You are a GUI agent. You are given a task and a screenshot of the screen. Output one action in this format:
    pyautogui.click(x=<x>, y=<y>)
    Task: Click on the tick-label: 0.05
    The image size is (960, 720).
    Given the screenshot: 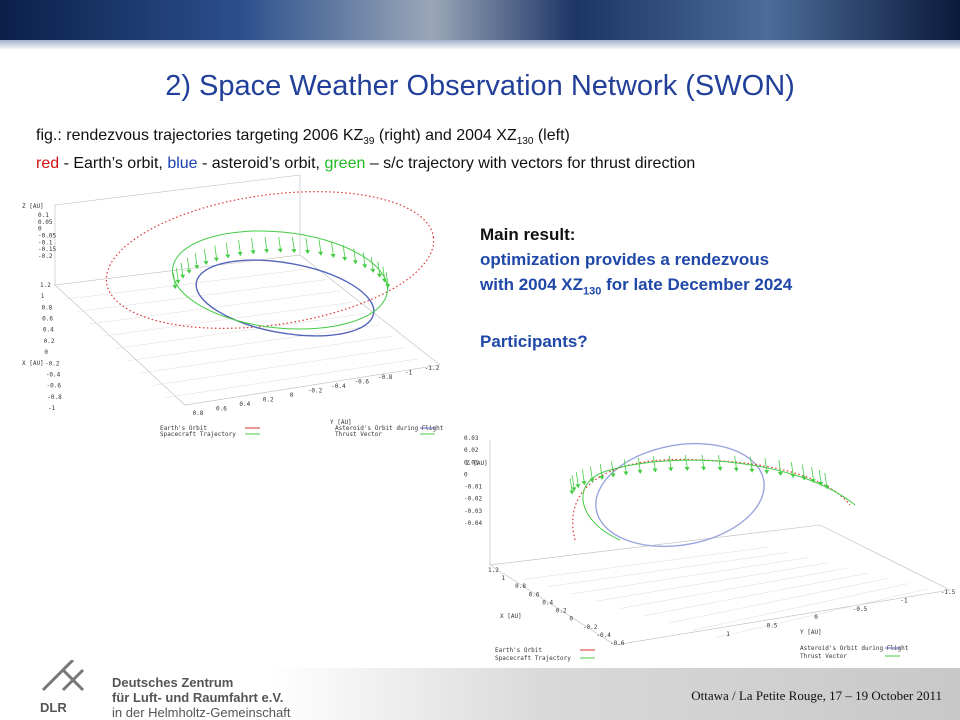 What is the action you would take?
    pyautogui.click(x=45, y=222)
    